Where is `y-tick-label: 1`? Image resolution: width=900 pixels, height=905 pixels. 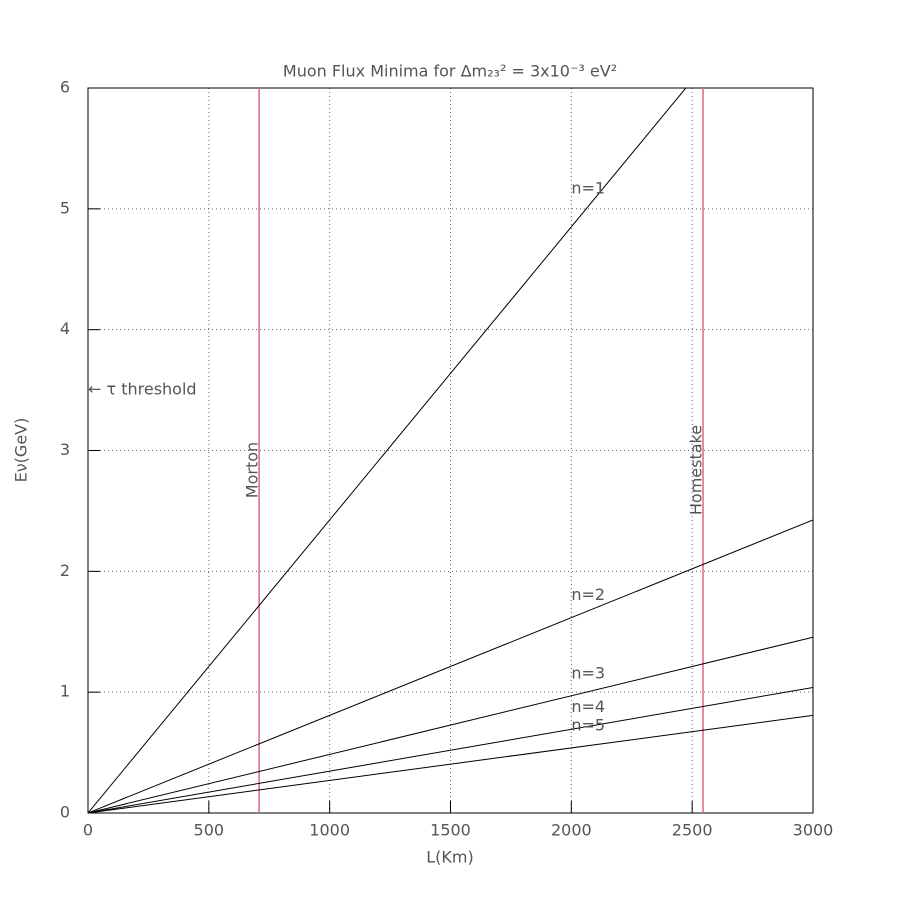
y-tick-label: 1 is located at coordinates (65, 691).